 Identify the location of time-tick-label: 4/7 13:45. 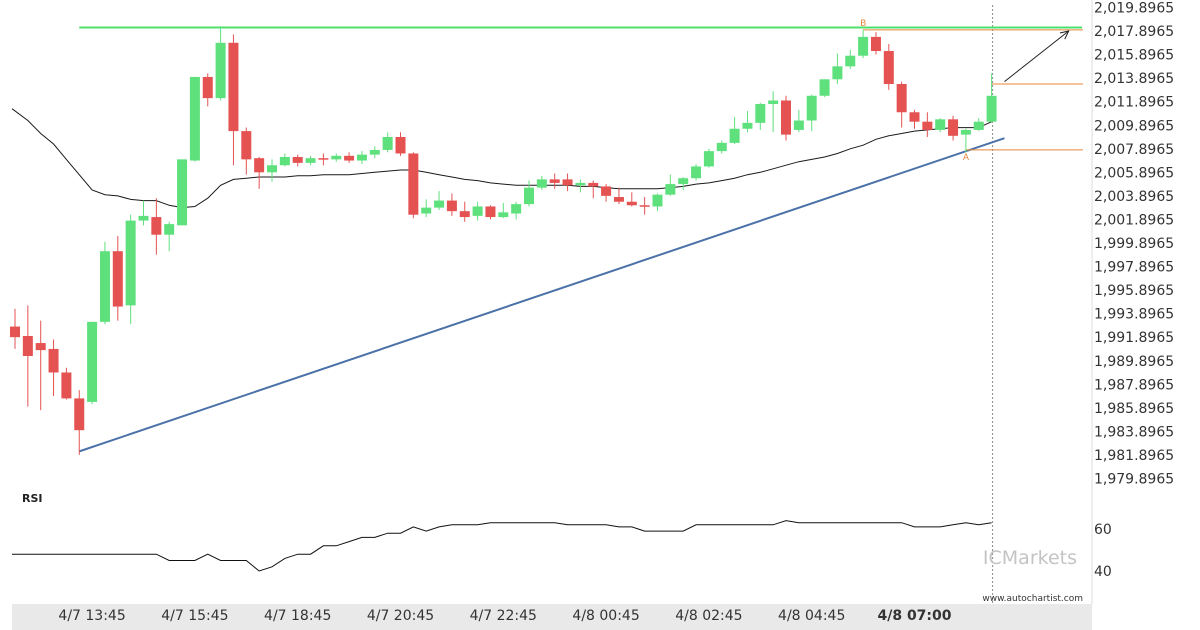
(91, 616).